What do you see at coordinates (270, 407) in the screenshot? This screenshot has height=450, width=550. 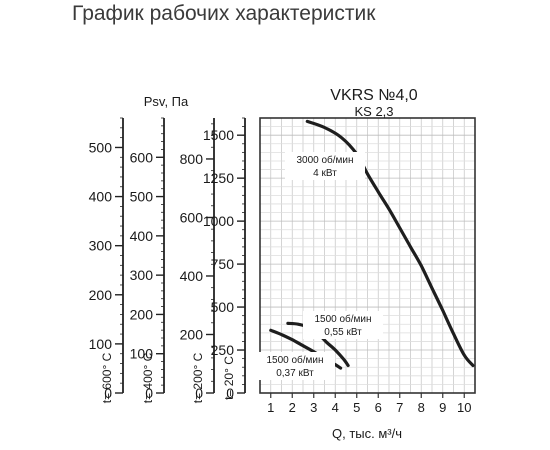 I see `x-tick-label: 1` at bounding box center [270, 407].